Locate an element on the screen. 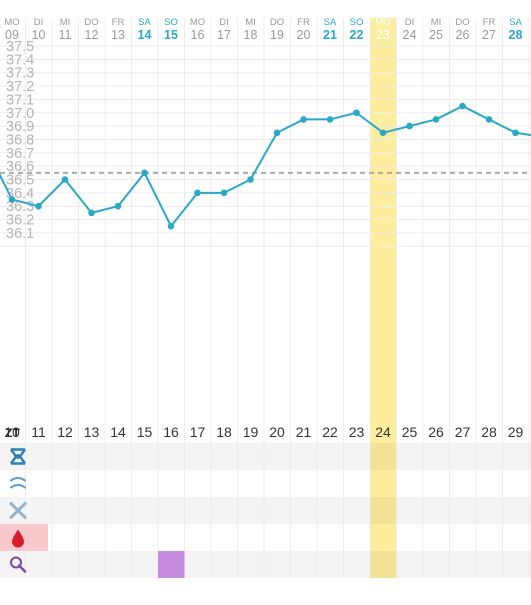 The width and height of the screenshot is (531, 605). ovulation-test-handle is located at coordinates (22, 568).